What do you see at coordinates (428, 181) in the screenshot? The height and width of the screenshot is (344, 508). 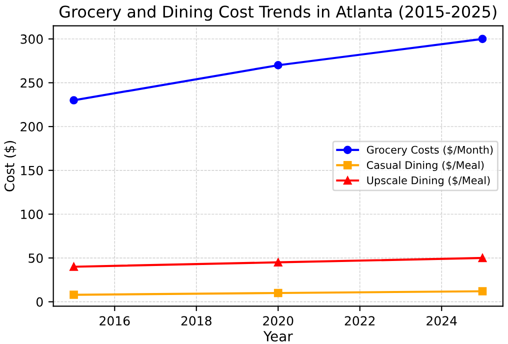 I see `legend-label: Upscale Dining ($/Meal)` at bounding box center [428, 181].